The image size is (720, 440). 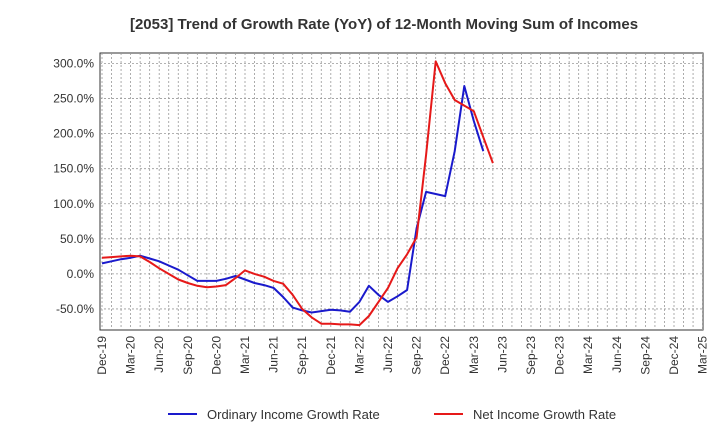 What do you see at coordinates (102, 355) in the screenshot?
I see `x-tick-label: Dec-19` at bounding box center [102, 355].